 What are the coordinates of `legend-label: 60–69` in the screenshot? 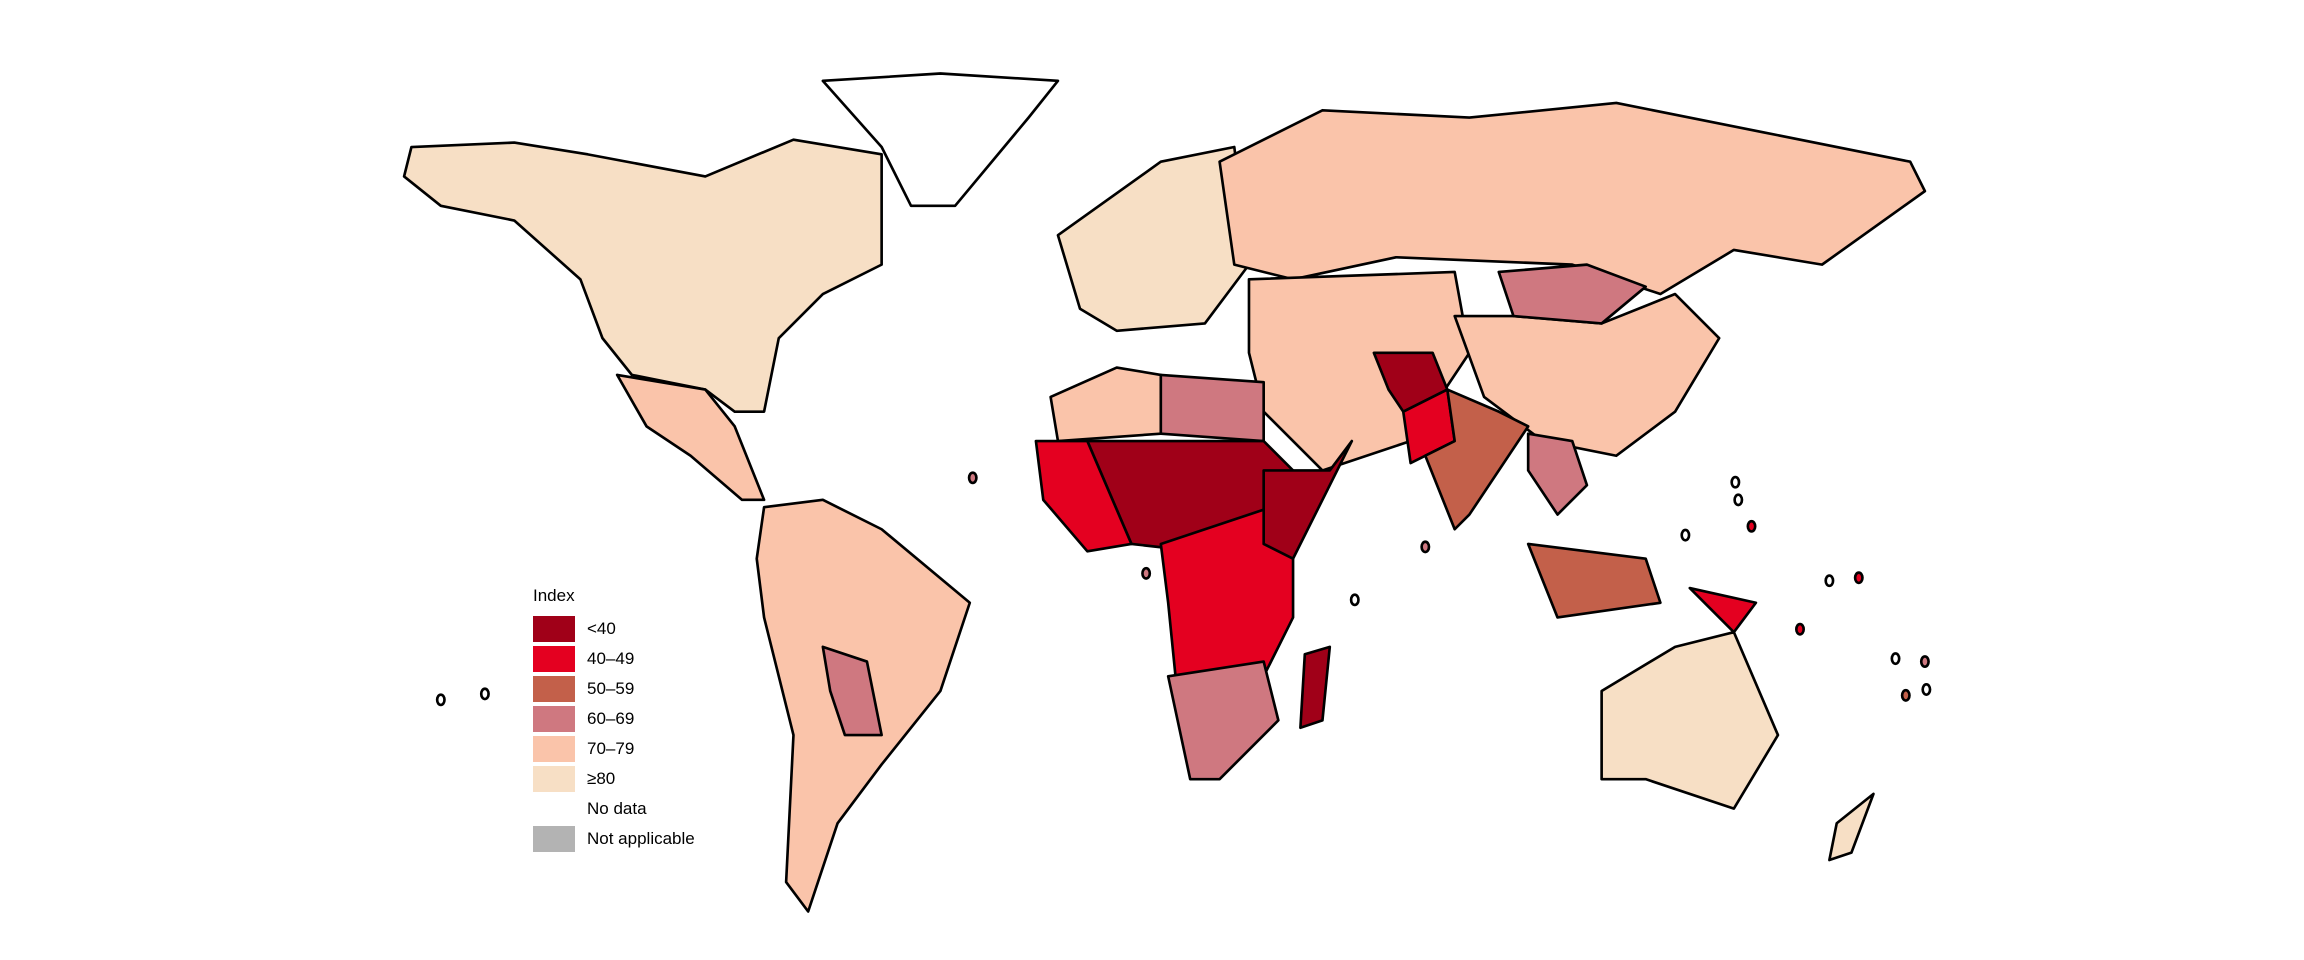 It's located at (611, 718).